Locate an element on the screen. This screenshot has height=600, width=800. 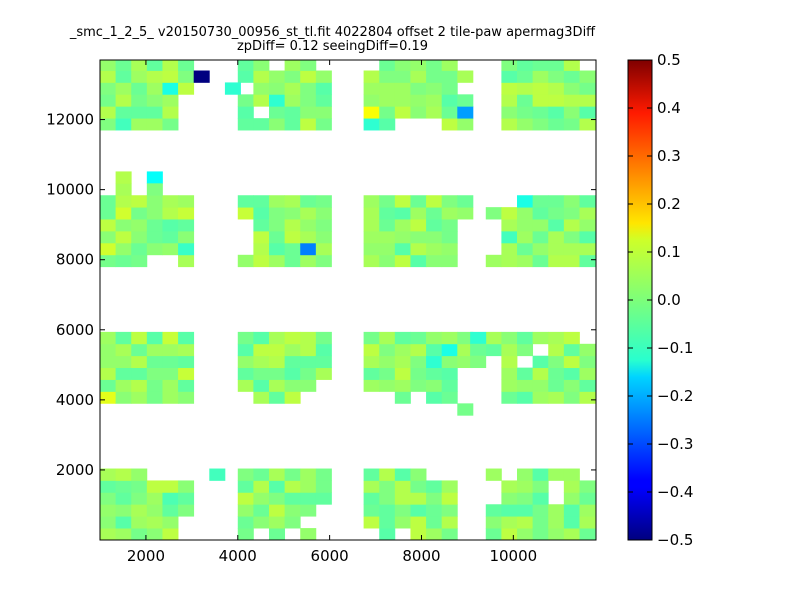
x-tick-label: 10000 is located at coordinates (513, 556).